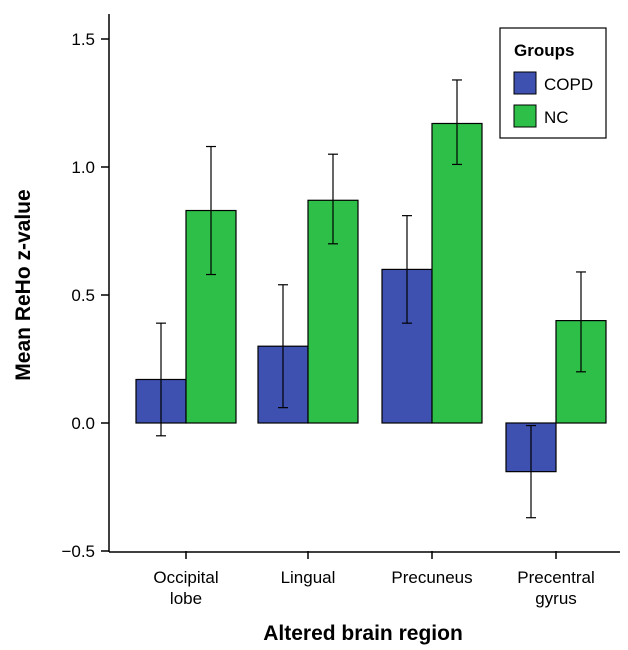 The width and height of the screenshot is (628, 650). What do you see at coordinates (544, 50) in the screenshot?
I see `legend-title: Groups` at bounding box center [544, 50].